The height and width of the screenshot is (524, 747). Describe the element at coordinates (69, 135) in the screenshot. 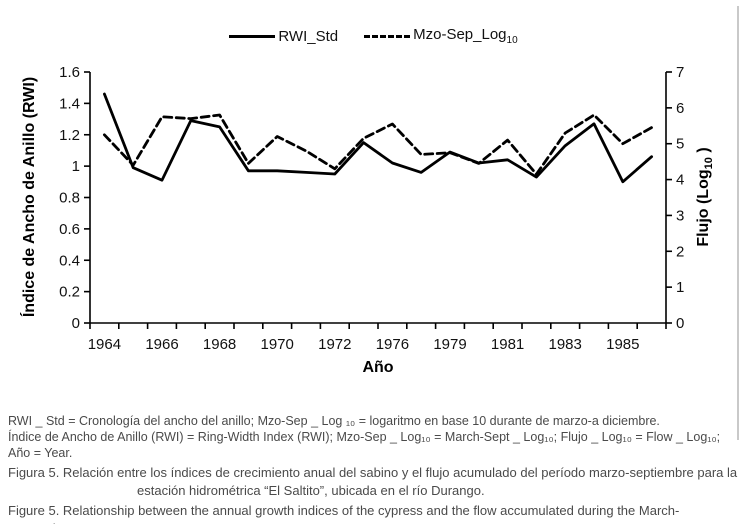

I see `left-axis-tick-label: 1.2` at that location.